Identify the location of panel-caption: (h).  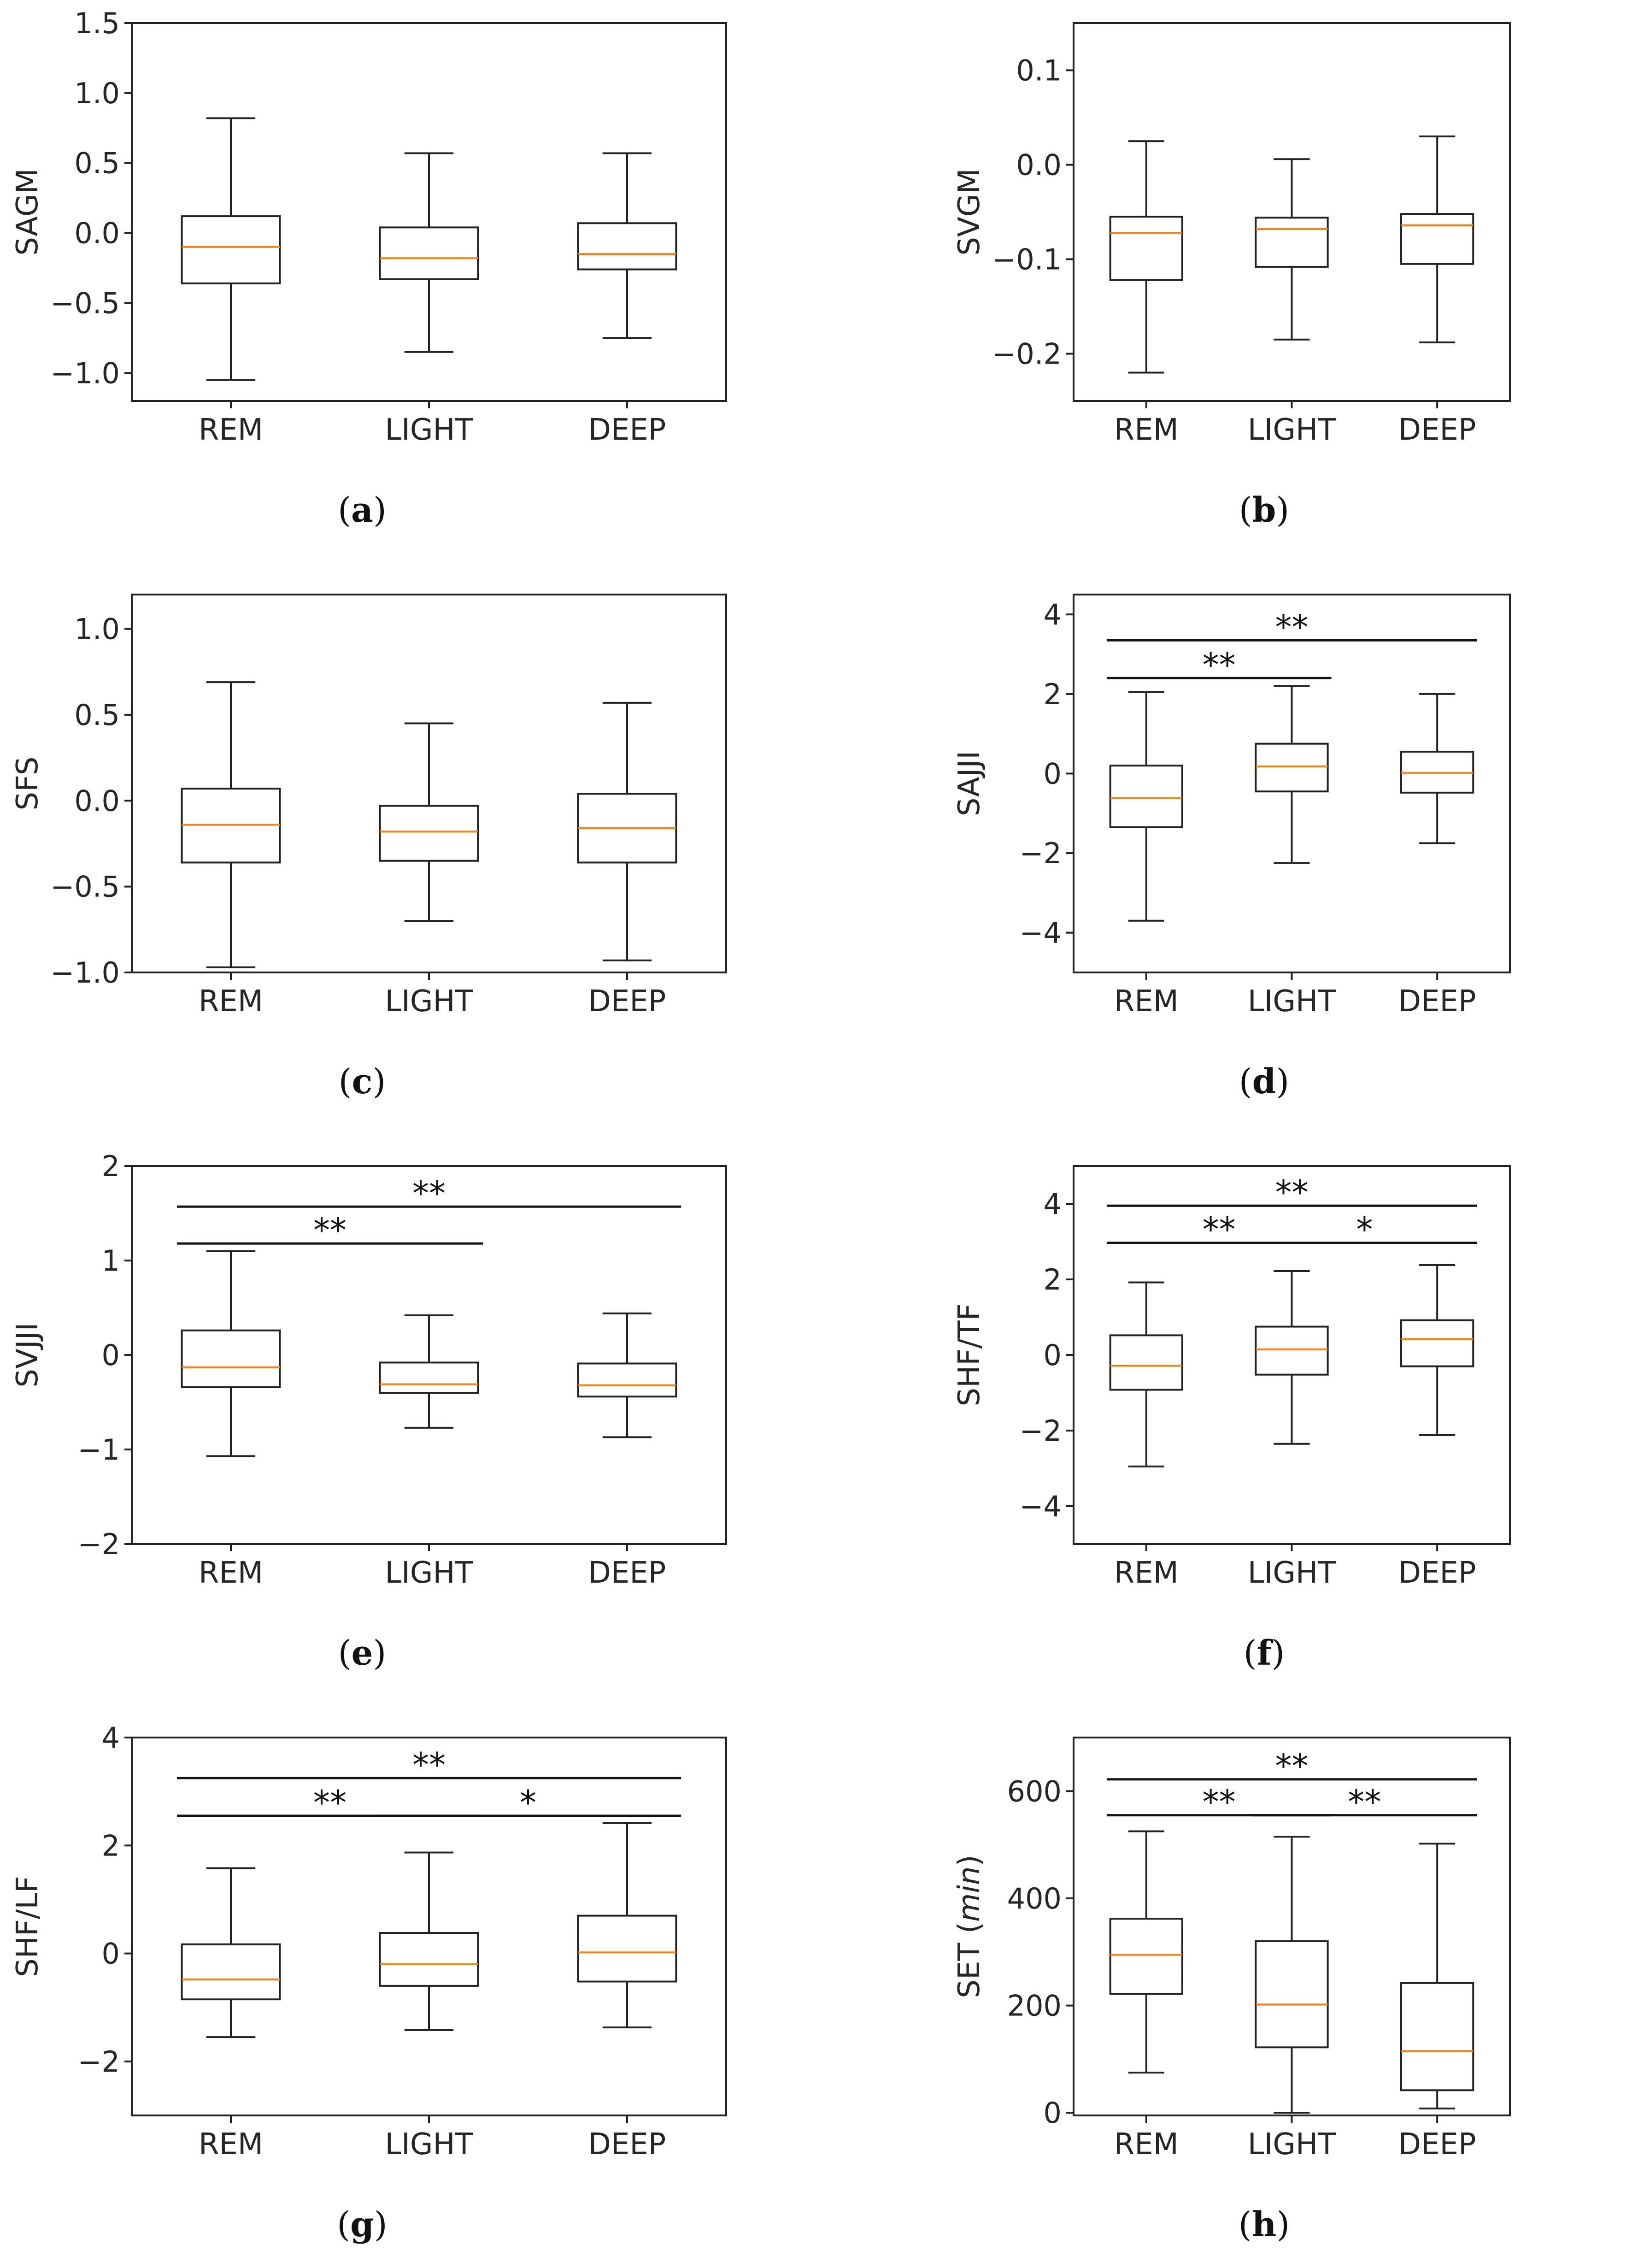
(1264, 2224).